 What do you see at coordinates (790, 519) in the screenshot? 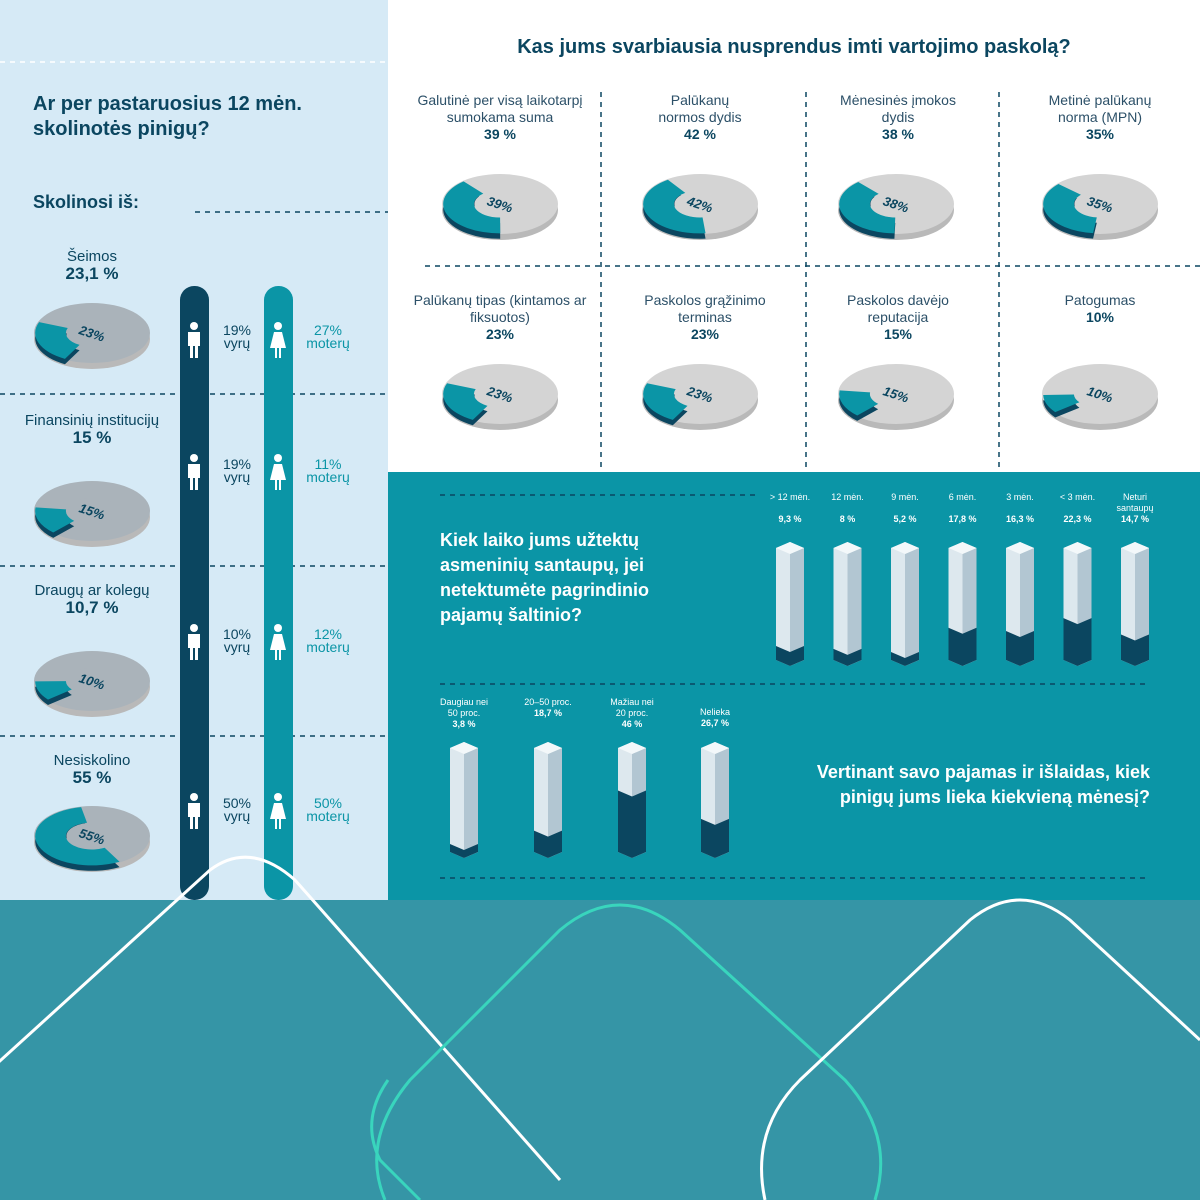
I see `bar-value: 9,3 %` at bounding box center [790, 519].